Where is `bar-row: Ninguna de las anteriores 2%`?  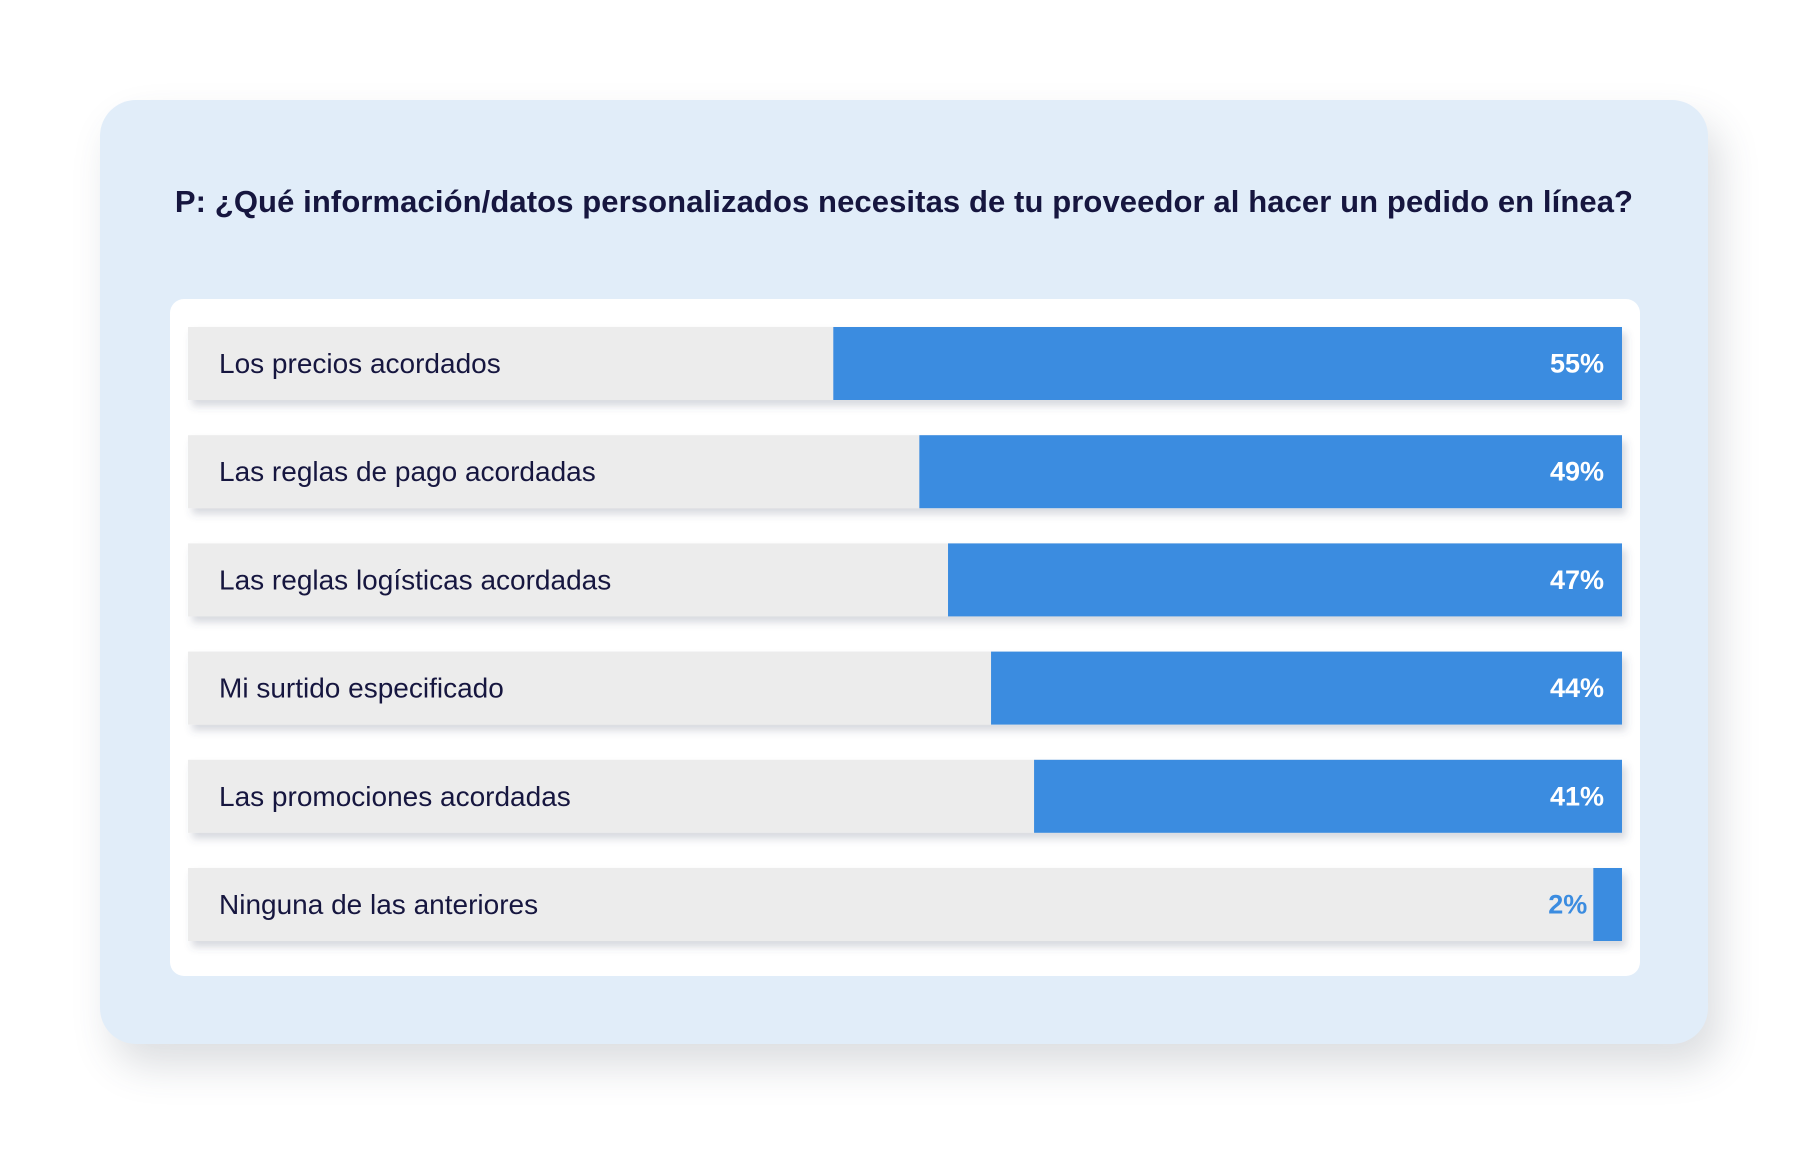 bar-row: Ninguna de las anteriores 2% is located at coordinates (905, 904).